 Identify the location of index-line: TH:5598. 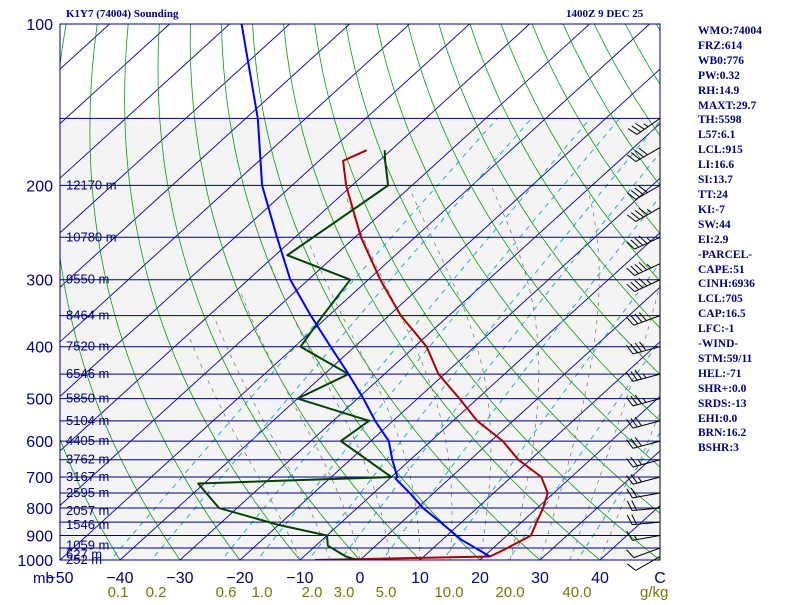
(748, 120).